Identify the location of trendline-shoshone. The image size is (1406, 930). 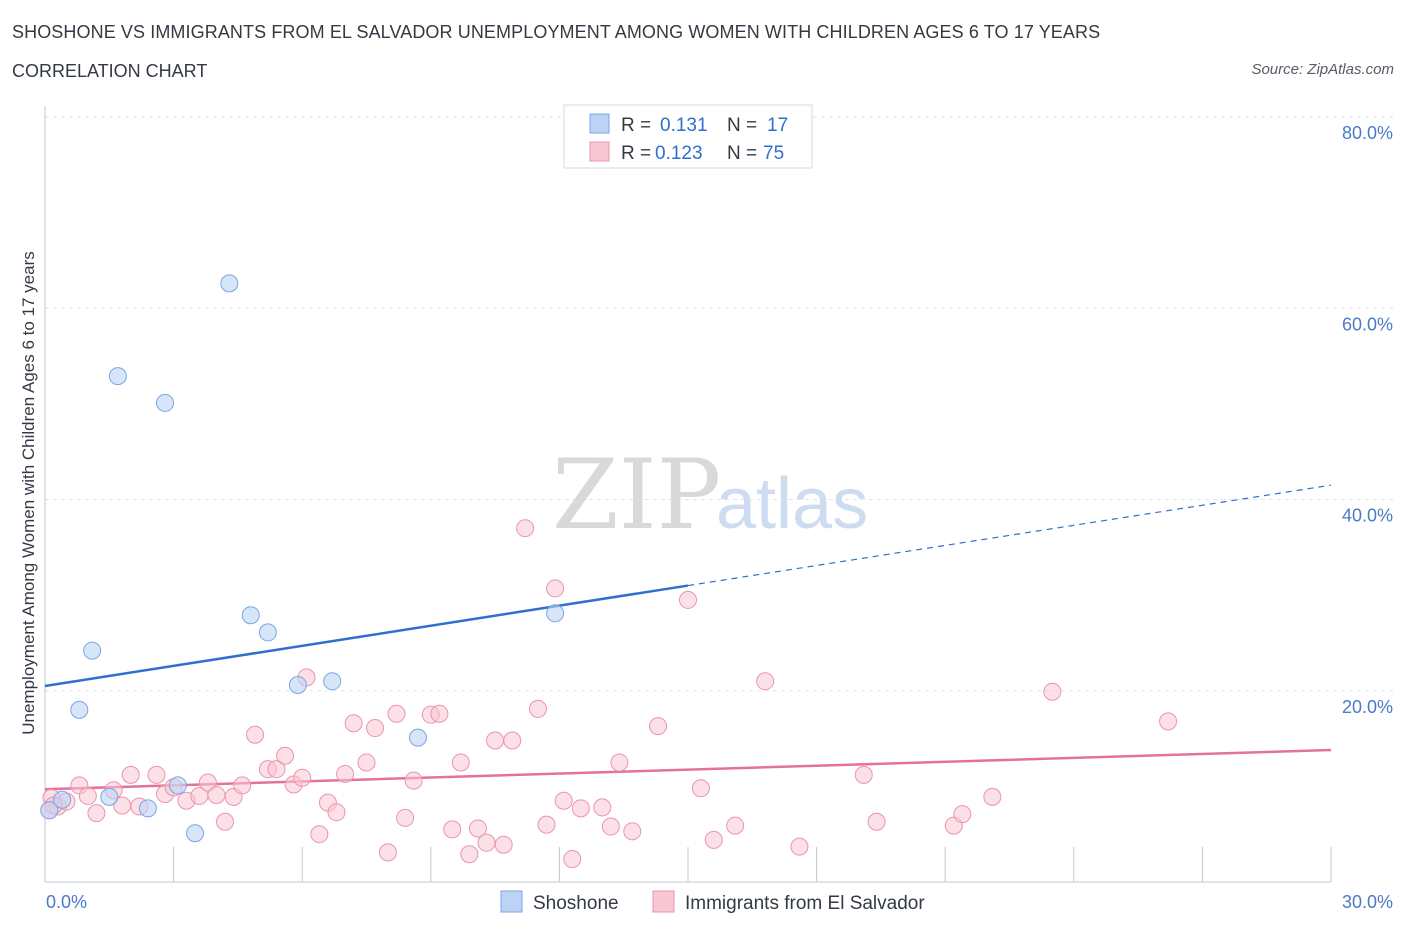
(366, 636).